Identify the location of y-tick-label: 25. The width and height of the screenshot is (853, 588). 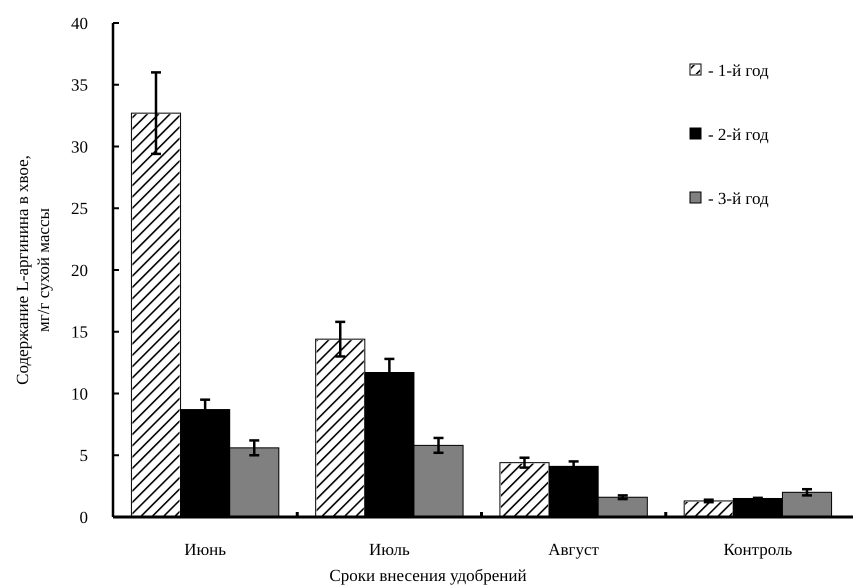
(79, 208).